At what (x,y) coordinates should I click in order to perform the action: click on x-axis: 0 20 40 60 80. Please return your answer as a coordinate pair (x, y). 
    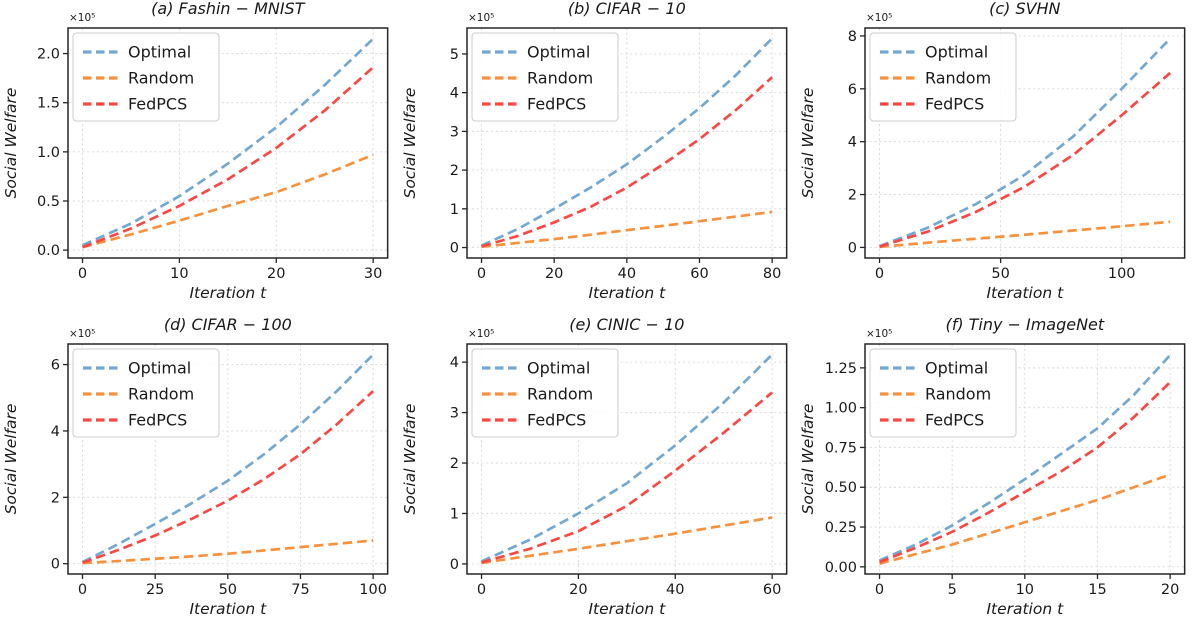
    Looking at the image, I should click on (629, 270).